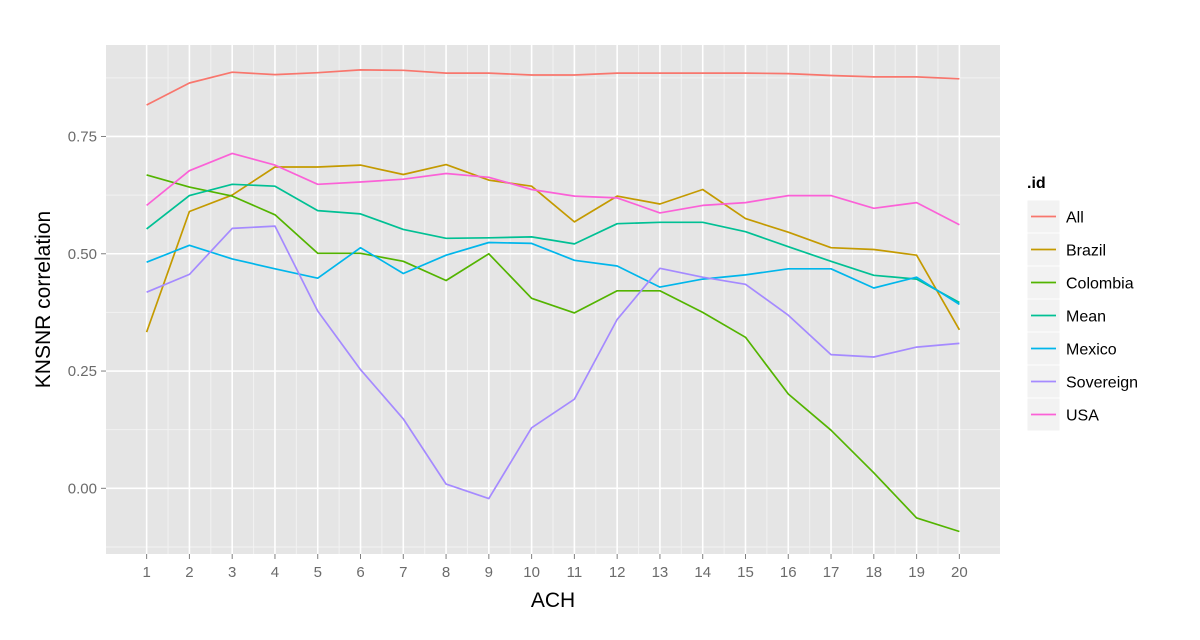 The image size is (1200, 640). I want to click on legend-label: USA, so click(1082, 416).